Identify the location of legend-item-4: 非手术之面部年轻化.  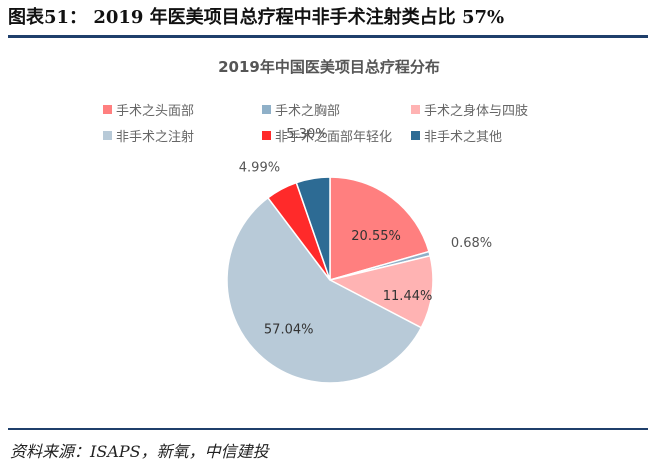
(327, 135).